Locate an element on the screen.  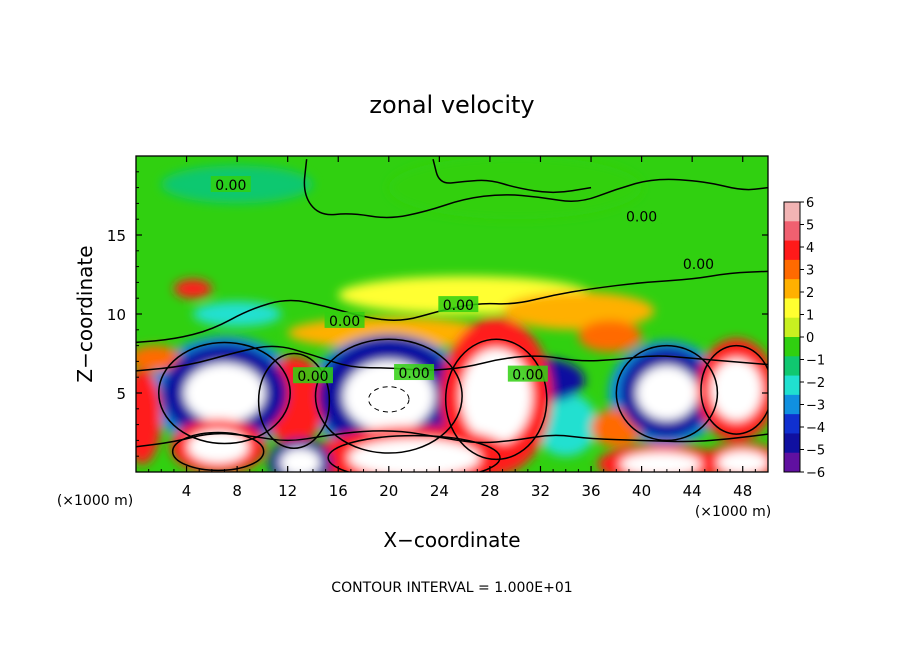
colorbar-tick-label: −4 is located at coordinates (815, 428).